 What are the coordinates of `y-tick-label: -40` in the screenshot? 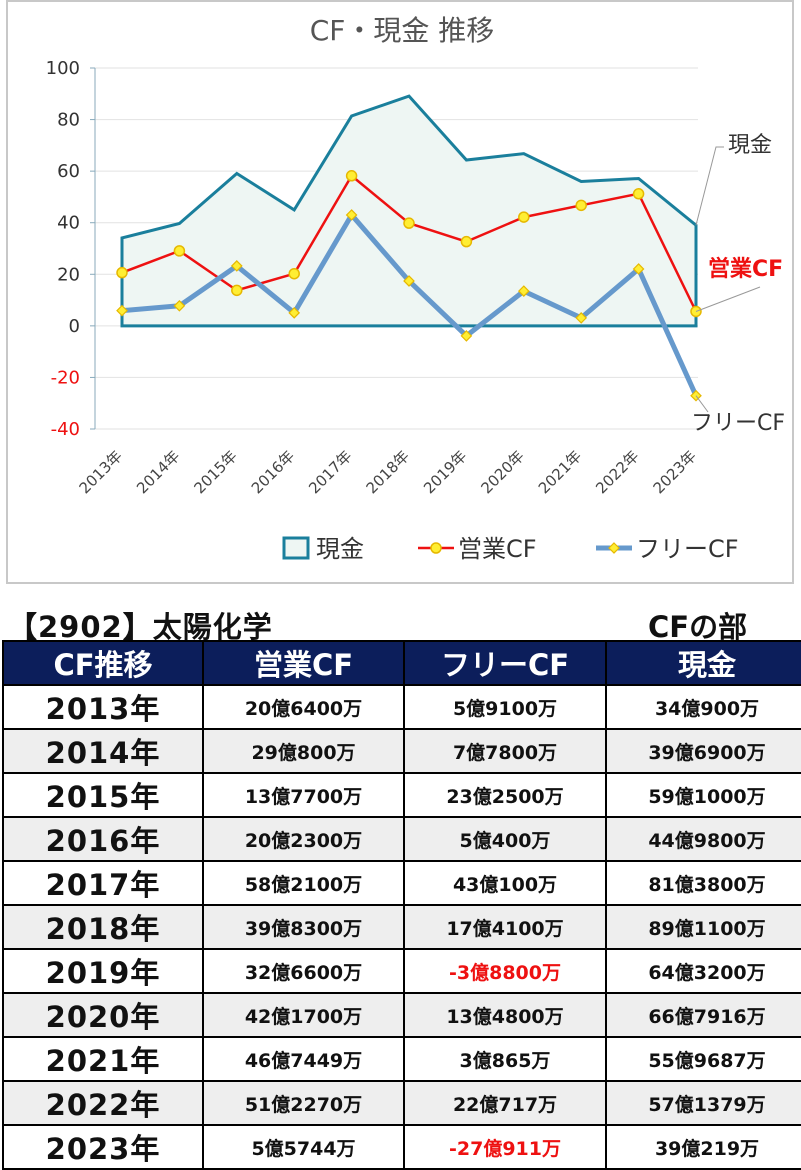 It's located at (65, 429).